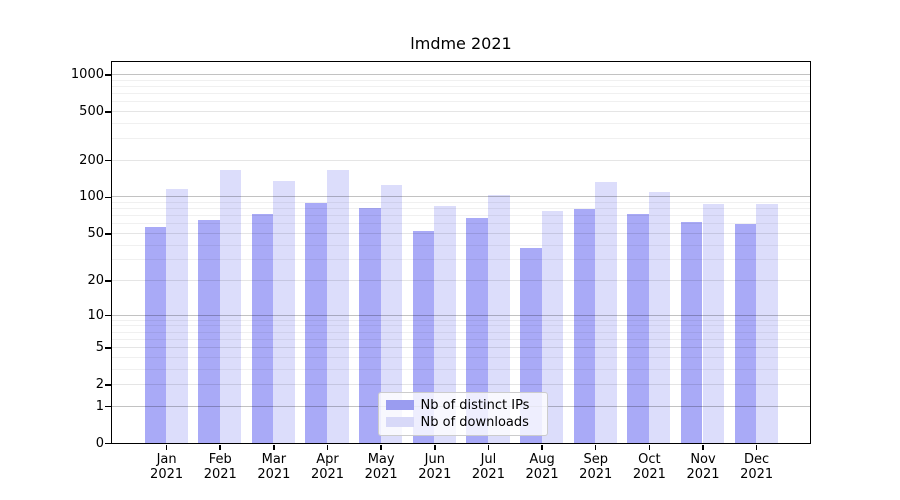 The width and height of the screenshot is (900, 500). I want to click on x-tick-label-jan-2021: Jan 2021, so click(167, 467).